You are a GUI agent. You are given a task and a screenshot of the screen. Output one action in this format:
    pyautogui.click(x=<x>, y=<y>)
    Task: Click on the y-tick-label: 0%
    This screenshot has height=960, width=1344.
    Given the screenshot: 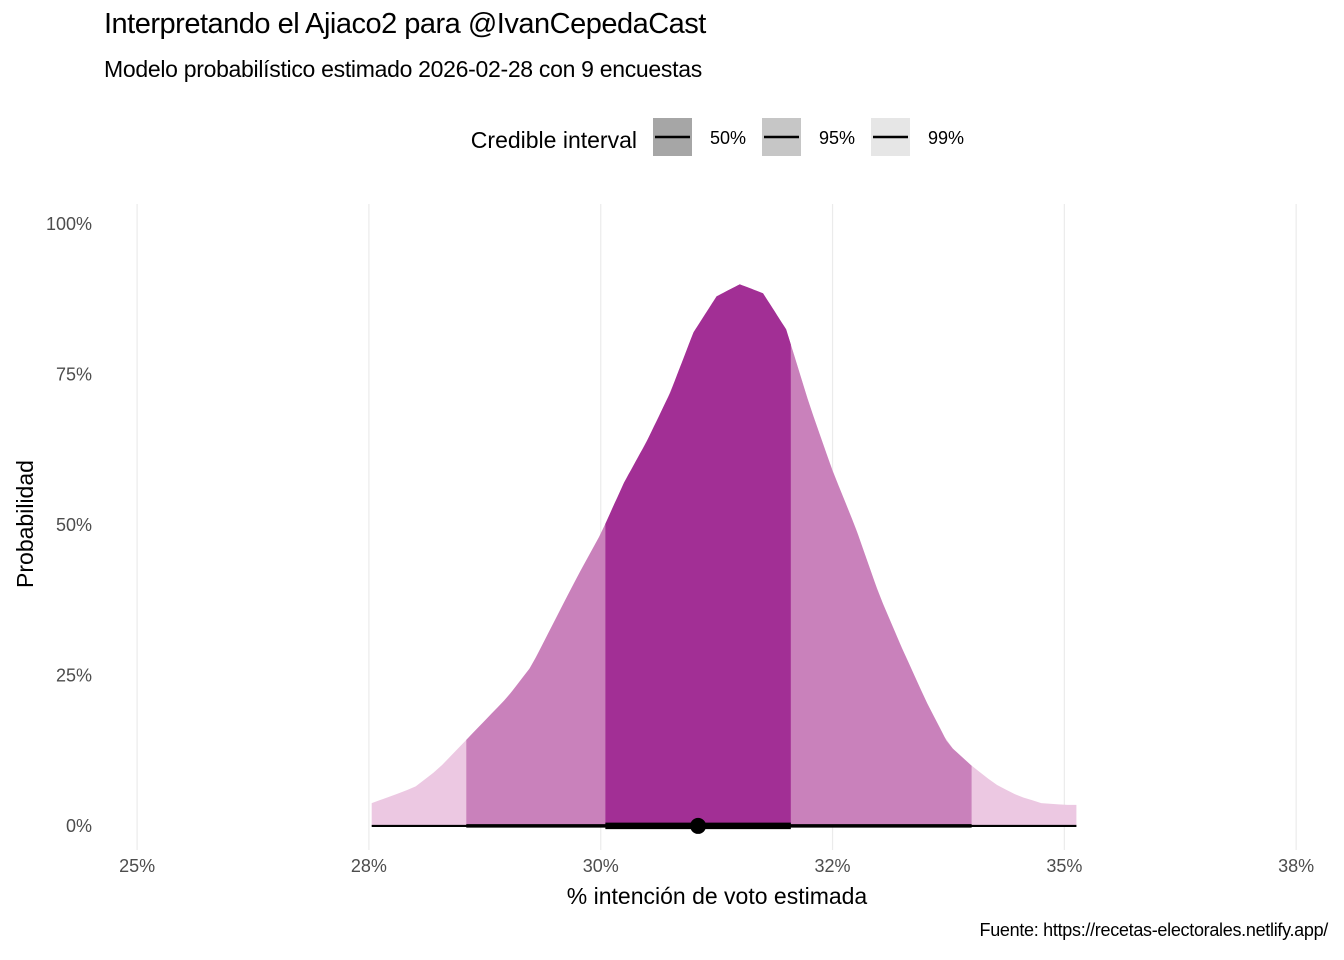 What is the action you would take?
    pyautogui.click(x=79, y=826)
    